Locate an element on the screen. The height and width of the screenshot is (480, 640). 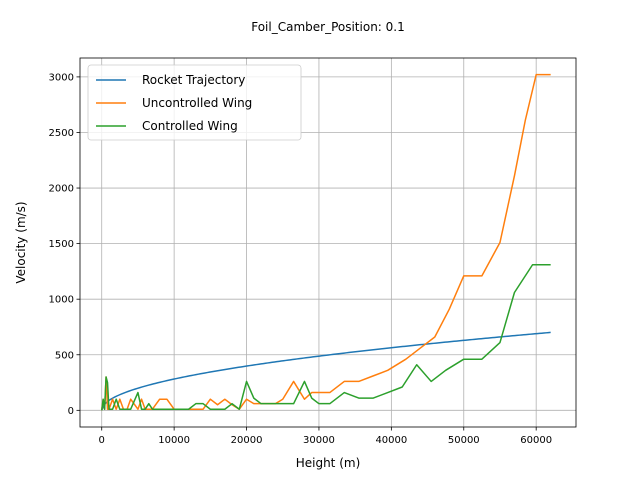
x-tick-label: 40000 is located at coordinates (391, 440).